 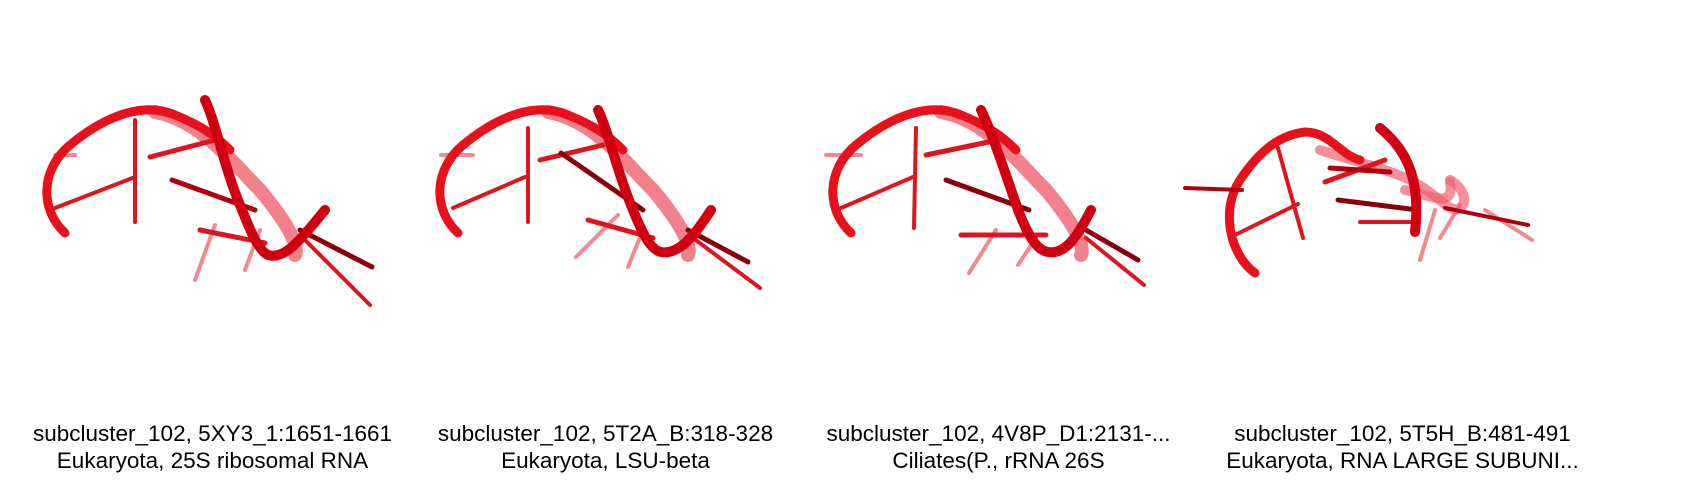 I want to click on panel-subtitle-3: Ciliates(P., rRNA 26S, so click(x=998, y=460).